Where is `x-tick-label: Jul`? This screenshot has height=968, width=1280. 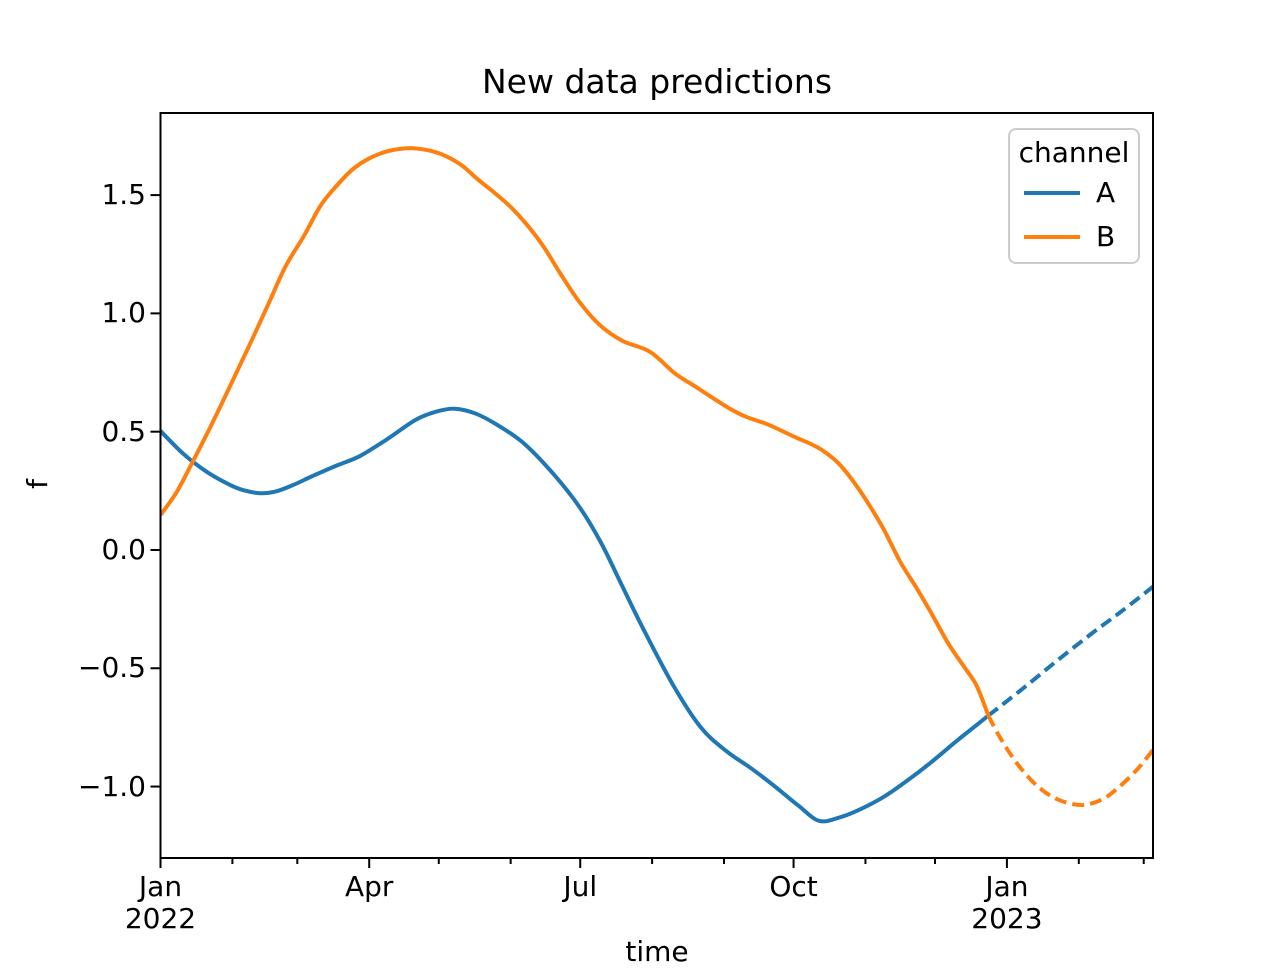
x-tick-label: Jul is located at coordinates (580, 886).